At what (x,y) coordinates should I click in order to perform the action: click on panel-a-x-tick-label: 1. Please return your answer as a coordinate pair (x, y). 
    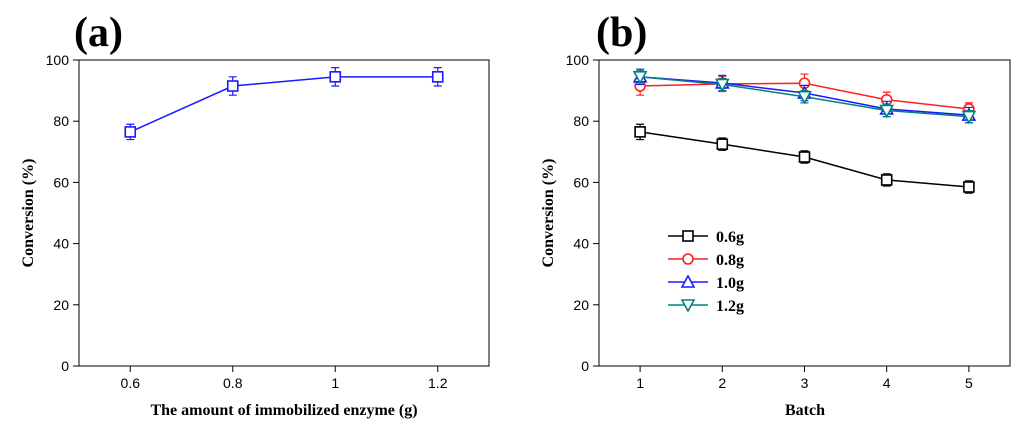
    Looking at the image, I should click on (335, 383).